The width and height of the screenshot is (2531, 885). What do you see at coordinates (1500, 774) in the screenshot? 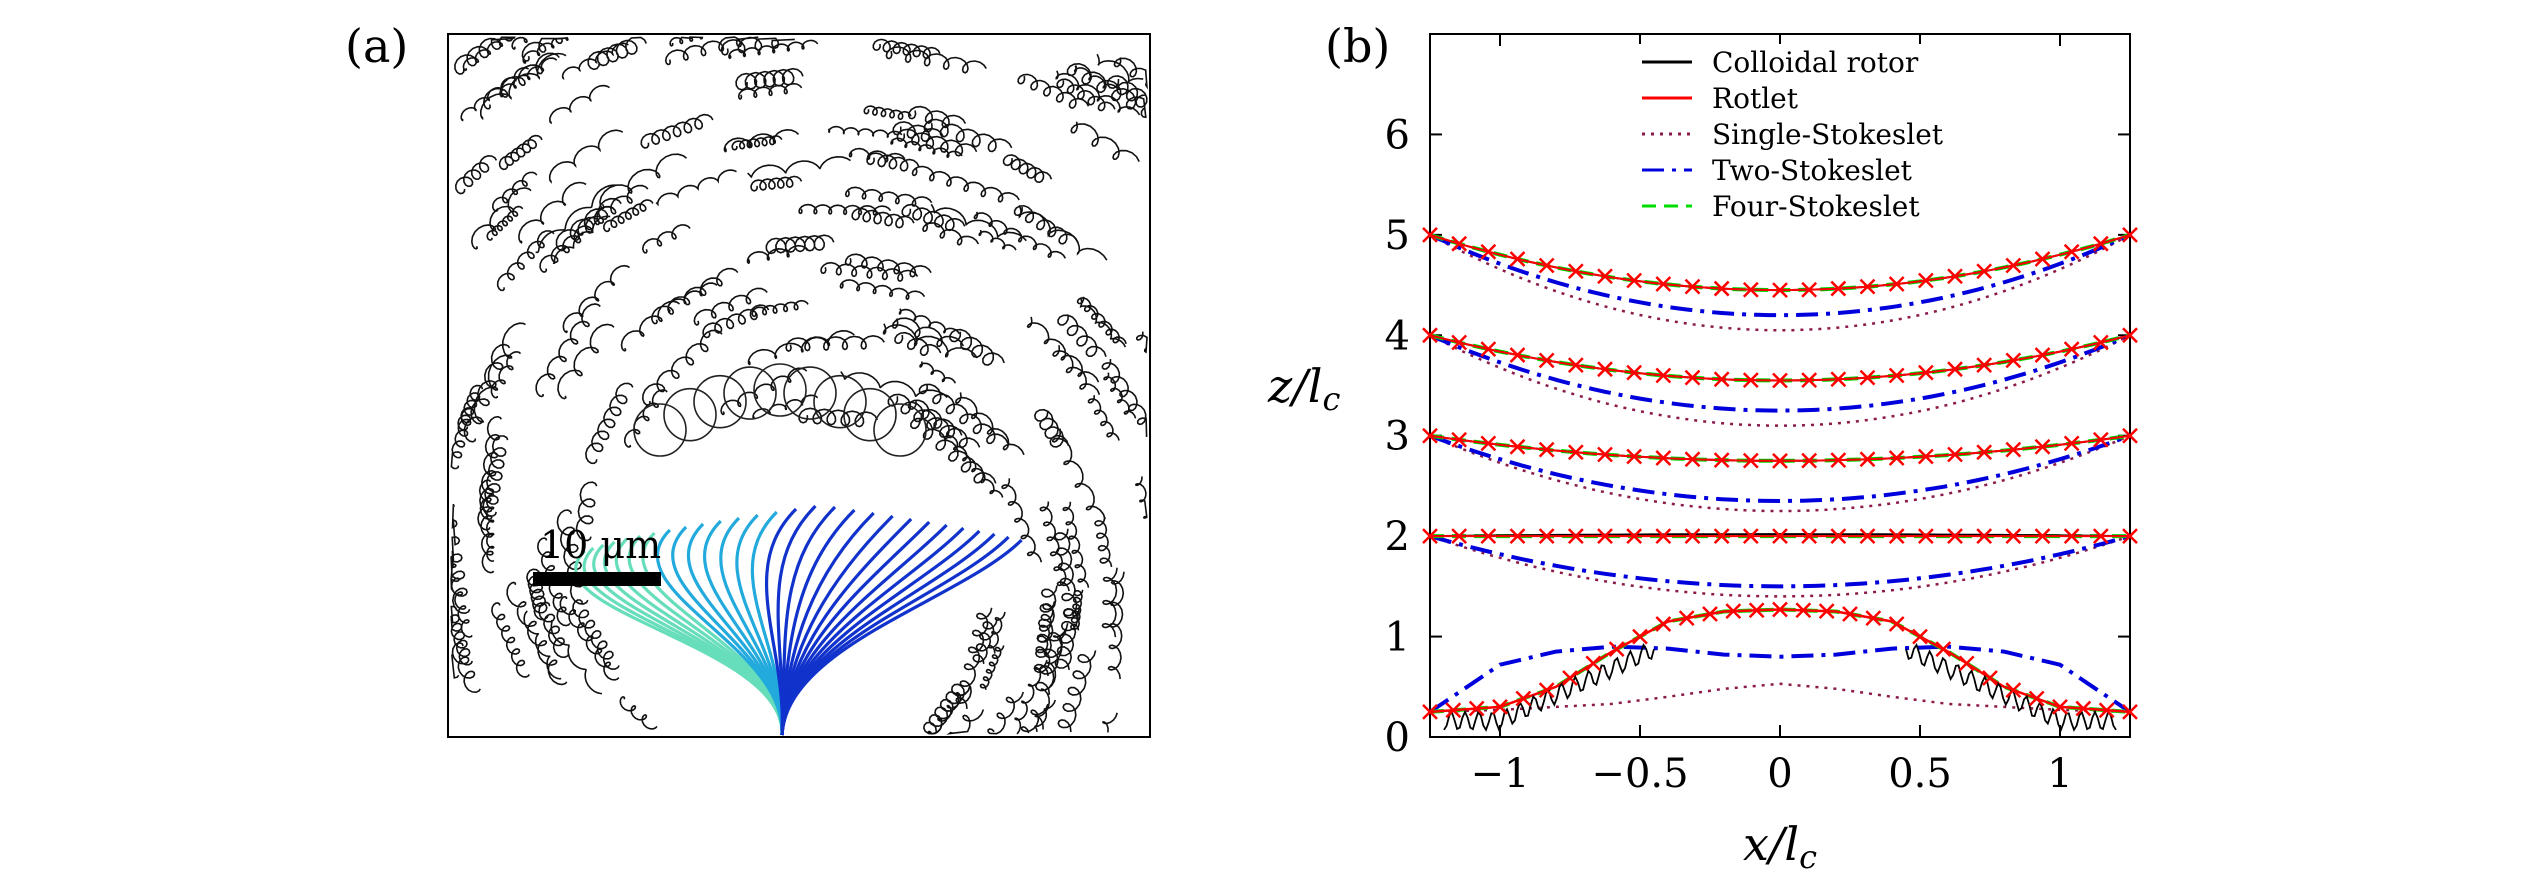
I see `x-tick-label: −1` at bounding box center [1500, 774].